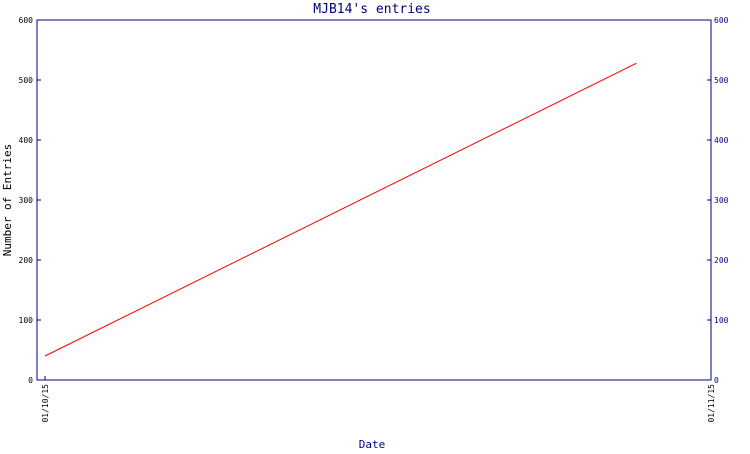 The image size is (750, 454). Describe the element at coordinates (26, 260) in the screenshot. I see `y-tick-label-left: 200` at that location.